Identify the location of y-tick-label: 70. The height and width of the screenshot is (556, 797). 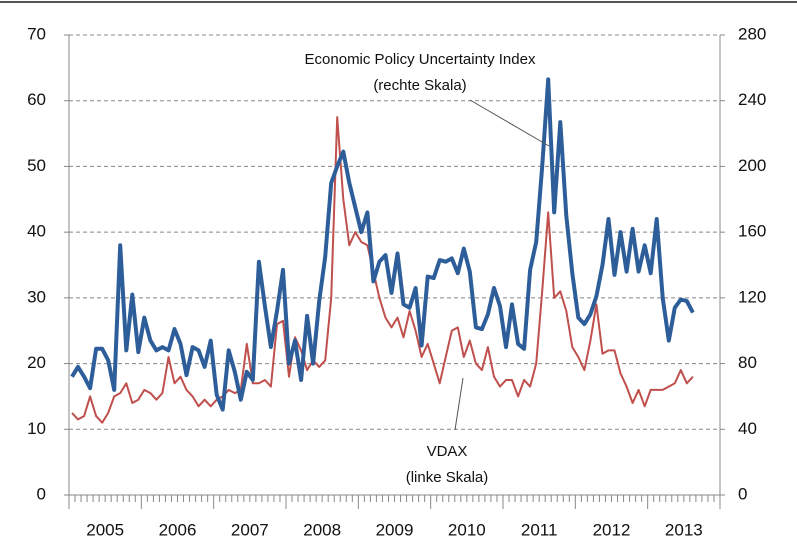
(36, 33).